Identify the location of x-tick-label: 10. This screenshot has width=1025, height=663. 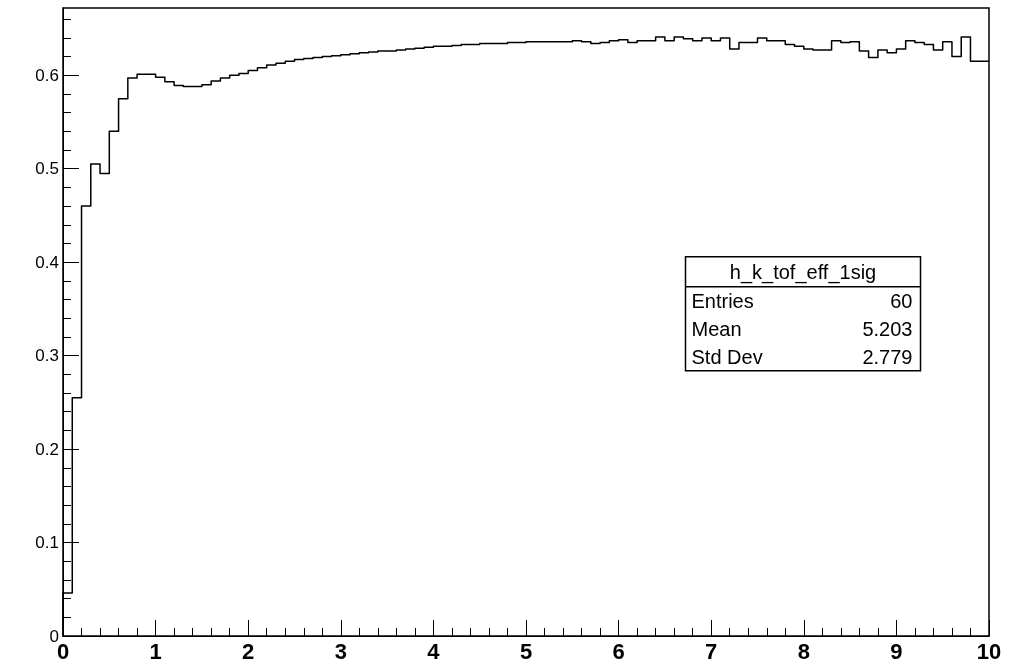
(989, 650).